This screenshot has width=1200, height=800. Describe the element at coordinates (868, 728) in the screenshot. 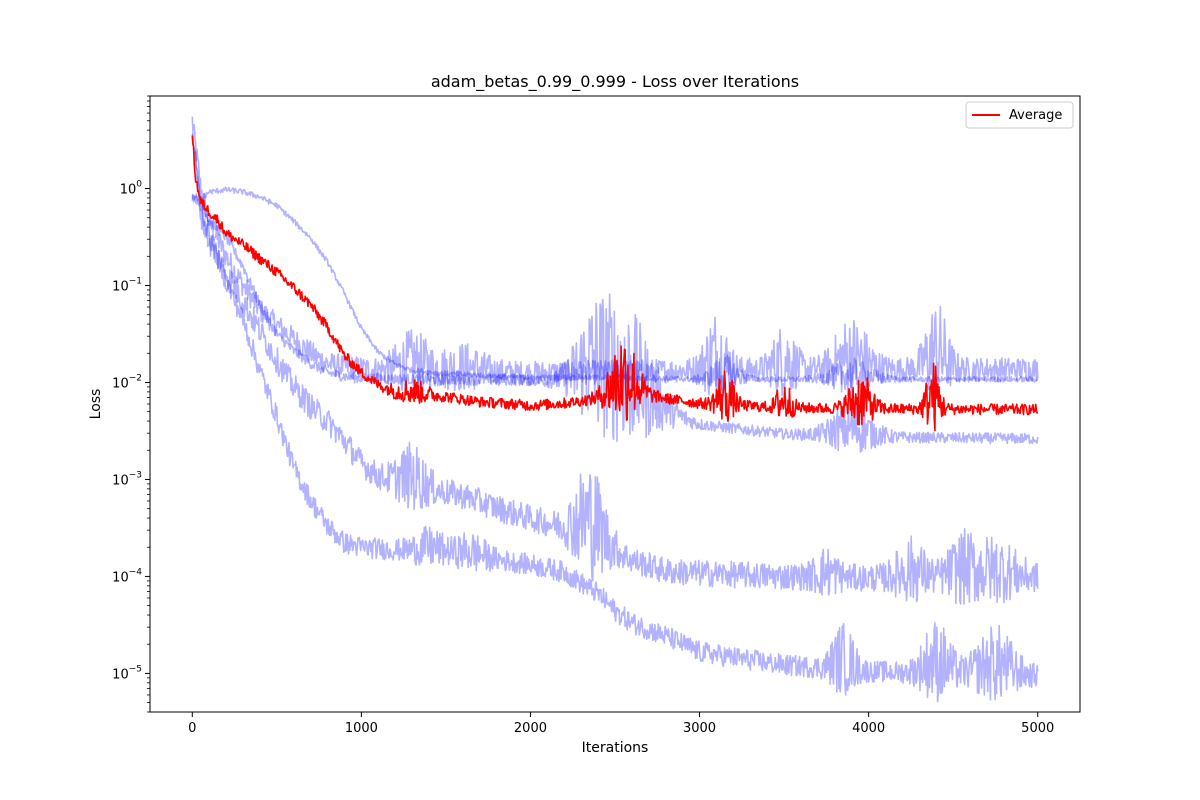

I see `x-tick-label: 4000` at that location.